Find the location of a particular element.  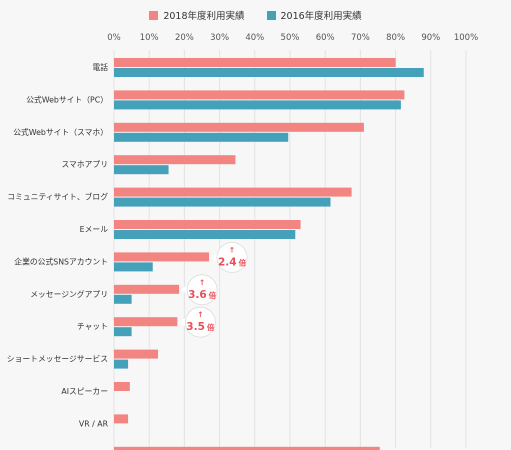

multiplier-label: 2.4 倍 is located at coordinates (232, 262).